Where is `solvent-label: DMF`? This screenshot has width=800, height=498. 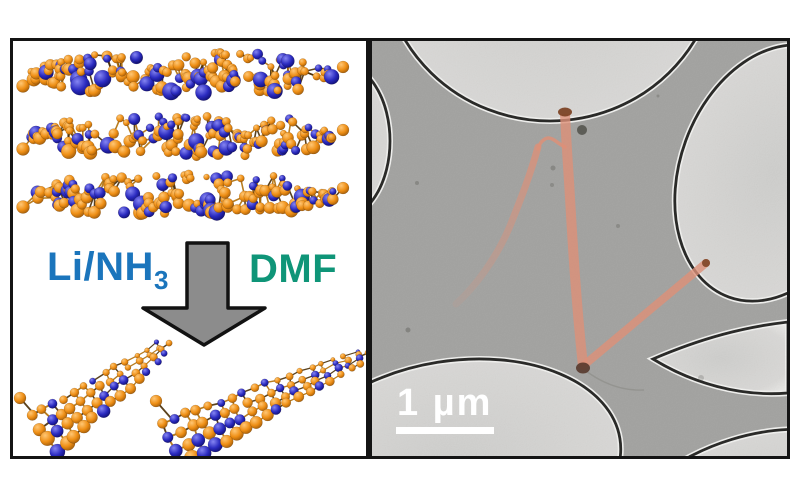
solvent-label: DMF is located at coordinates (293, 269).